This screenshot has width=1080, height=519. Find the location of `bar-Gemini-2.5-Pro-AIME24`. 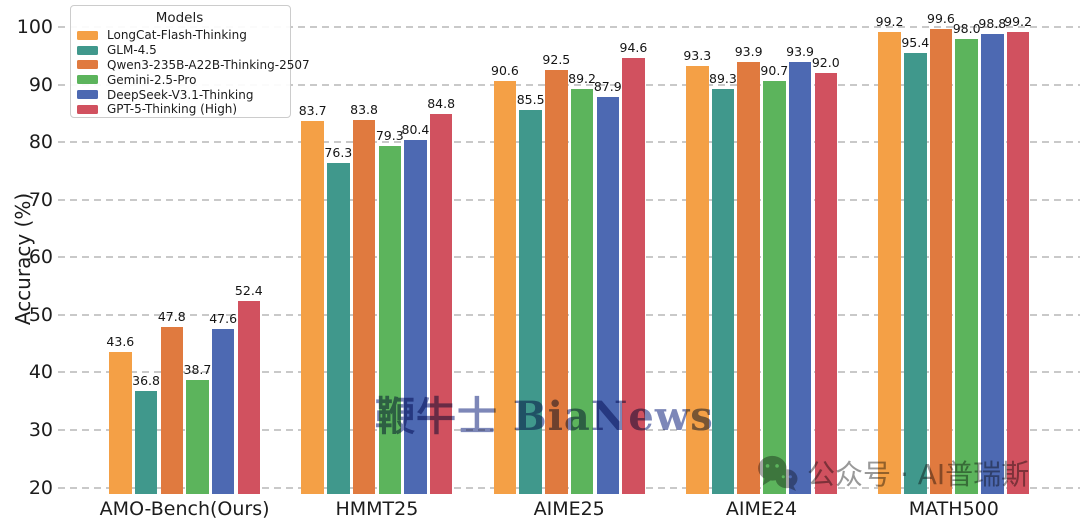

bar-Gemini-2.5-Pro-AIME24 is located at coordinates (774, 287).